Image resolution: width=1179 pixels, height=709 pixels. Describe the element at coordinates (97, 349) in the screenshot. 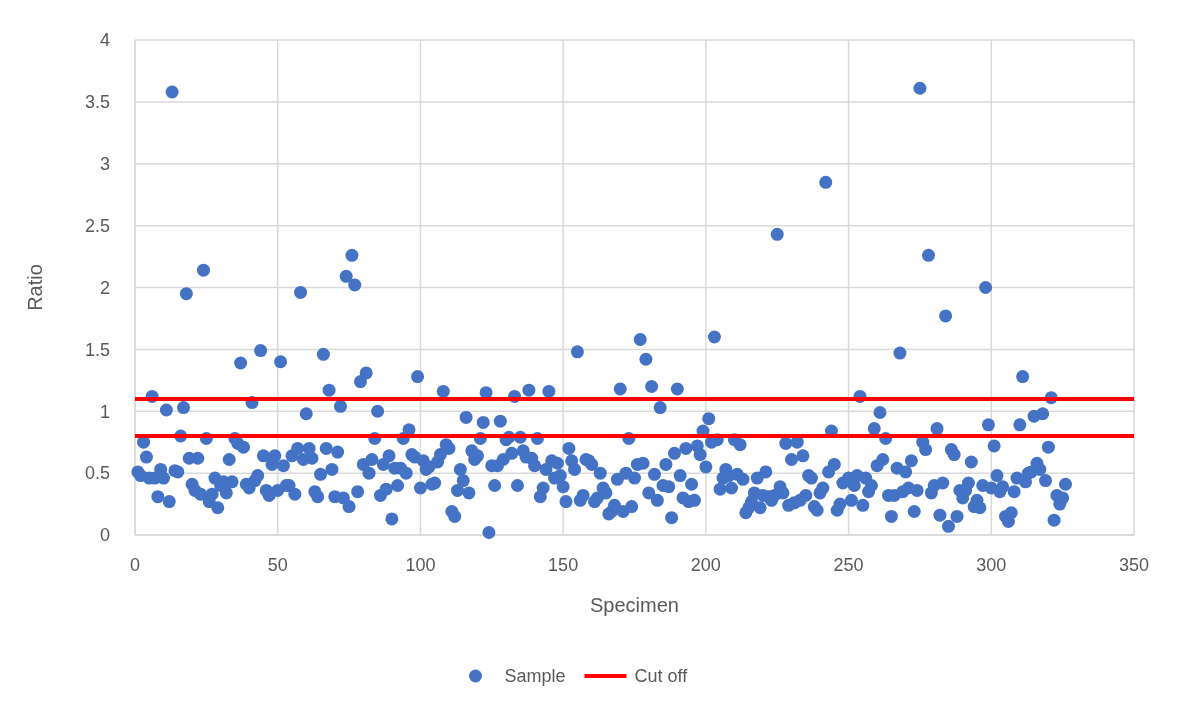

I see `y-tick-label: 1.5` at that location.